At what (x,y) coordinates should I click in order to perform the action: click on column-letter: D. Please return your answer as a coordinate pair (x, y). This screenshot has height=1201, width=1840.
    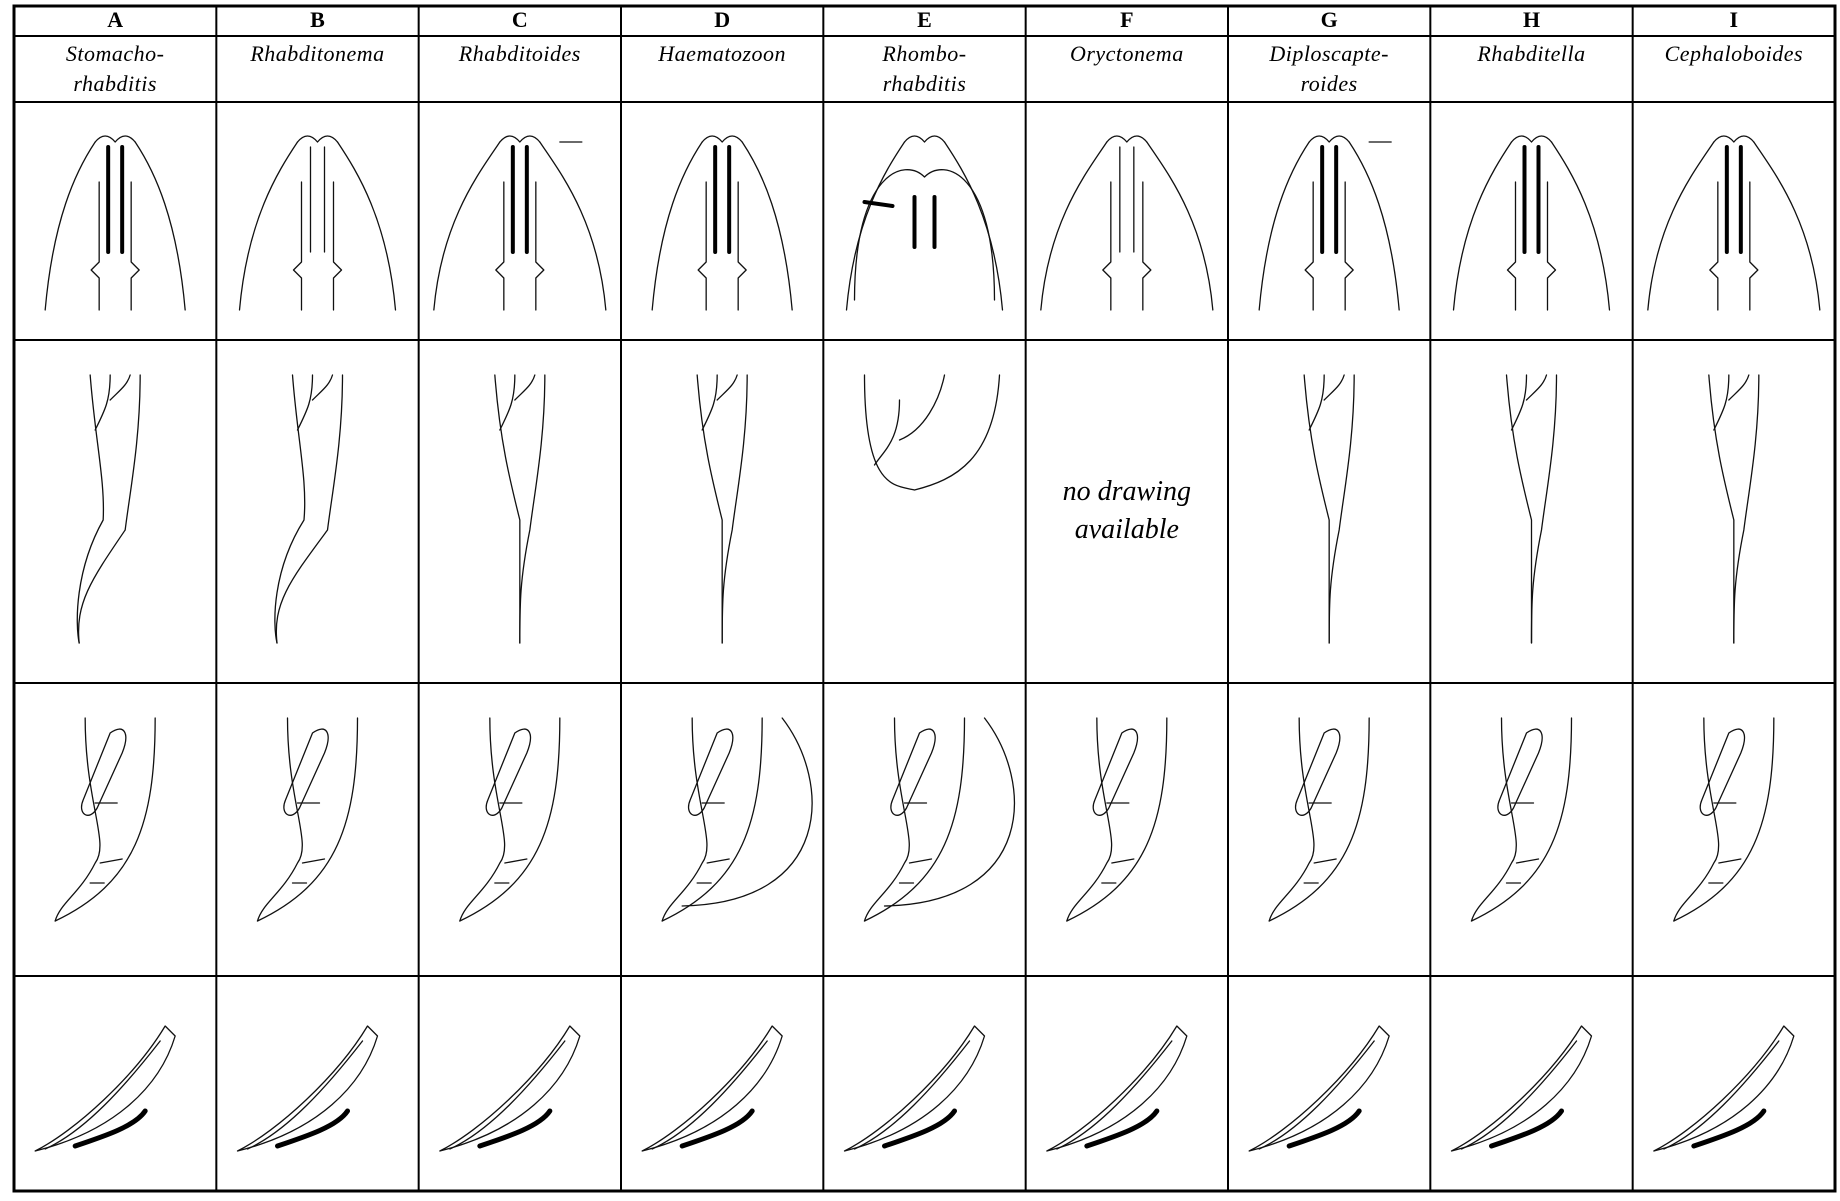
    Looking at the image, I should click on (722, 19).